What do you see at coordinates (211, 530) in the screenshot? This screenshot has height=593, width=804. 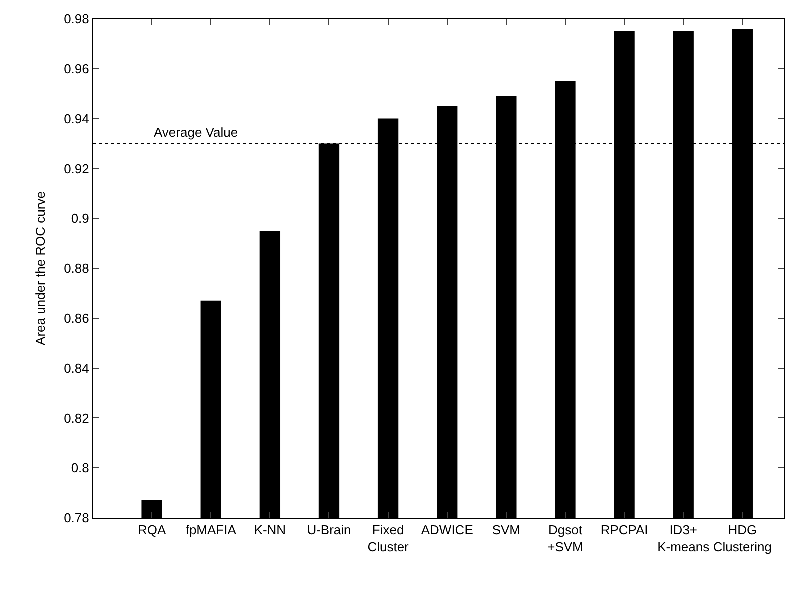 I see `x-tick-label: fpMAFIA` at bounding box center [211, 530].